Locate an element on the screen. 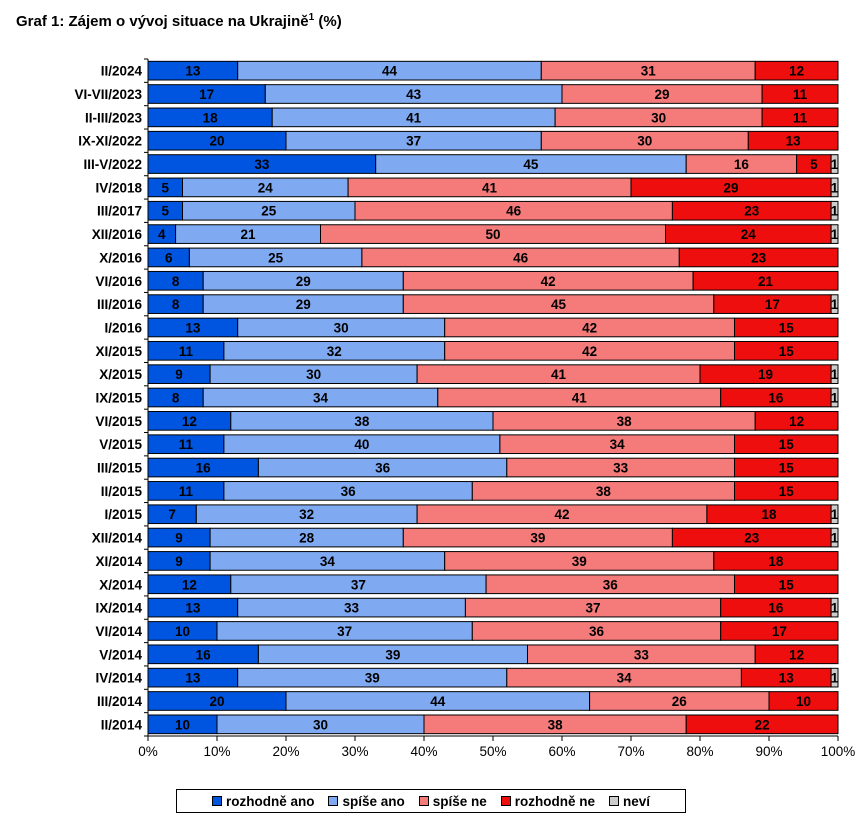 The image size is (864, 825). category-label: III/2014 is located at coordinates (120, 701).